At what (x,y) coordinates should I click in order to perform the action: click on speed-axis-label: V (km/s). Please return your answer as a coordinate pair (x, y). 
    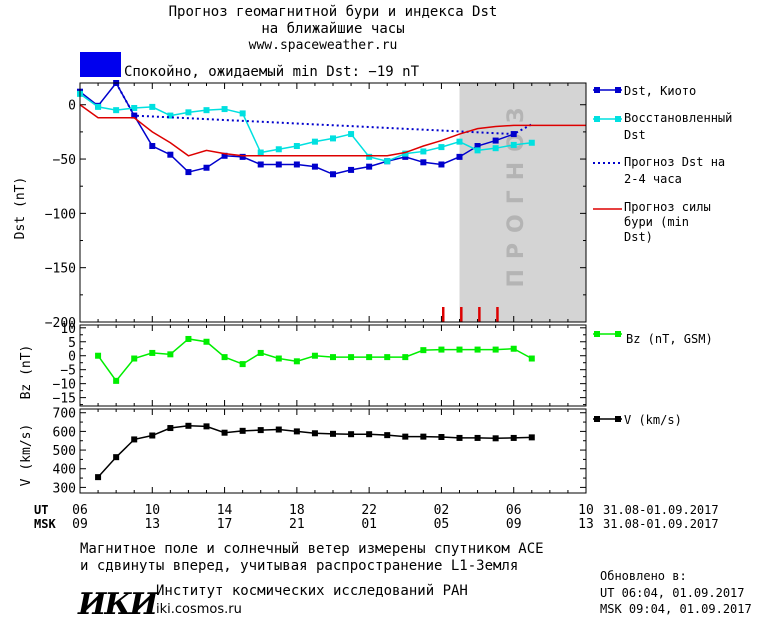
    Looking at the image, I should click on (26, 455).